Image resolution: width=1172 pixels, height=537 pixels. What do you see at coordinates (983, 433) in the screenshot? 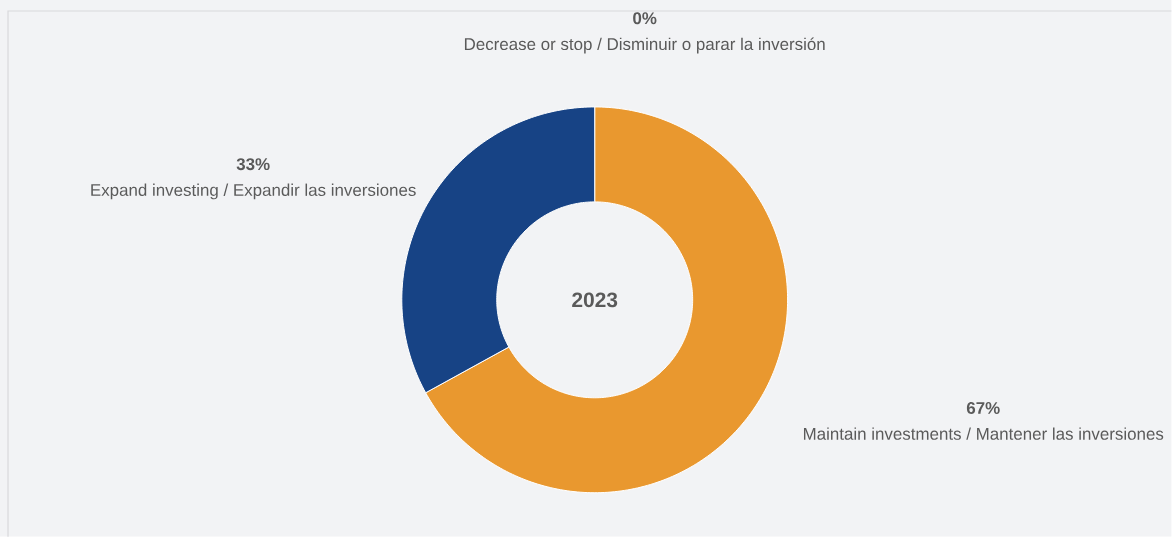
I see `slice-label: Maintain investments / Mantener las inversiones` at bounding box center [983, 433].